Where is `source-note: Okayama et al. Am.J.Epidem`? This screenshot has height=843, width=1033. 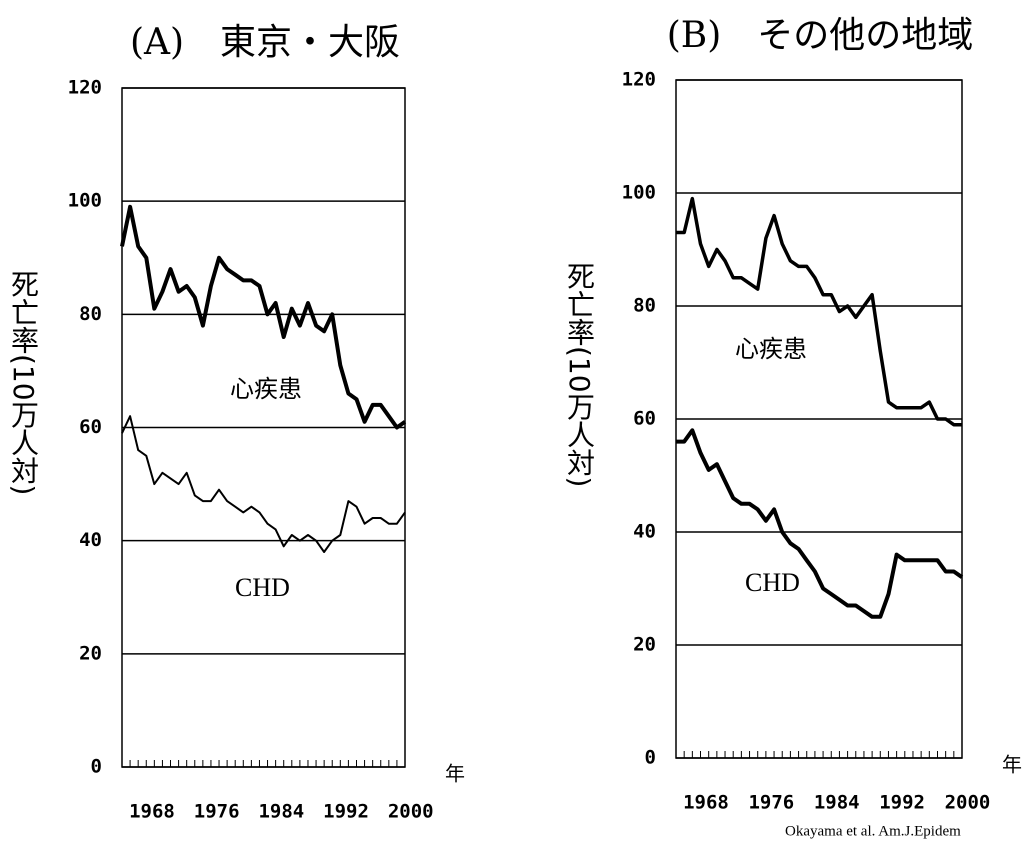 source-note: Okayama et al. Am.J.Epidem is located at coordinates (873, 831).